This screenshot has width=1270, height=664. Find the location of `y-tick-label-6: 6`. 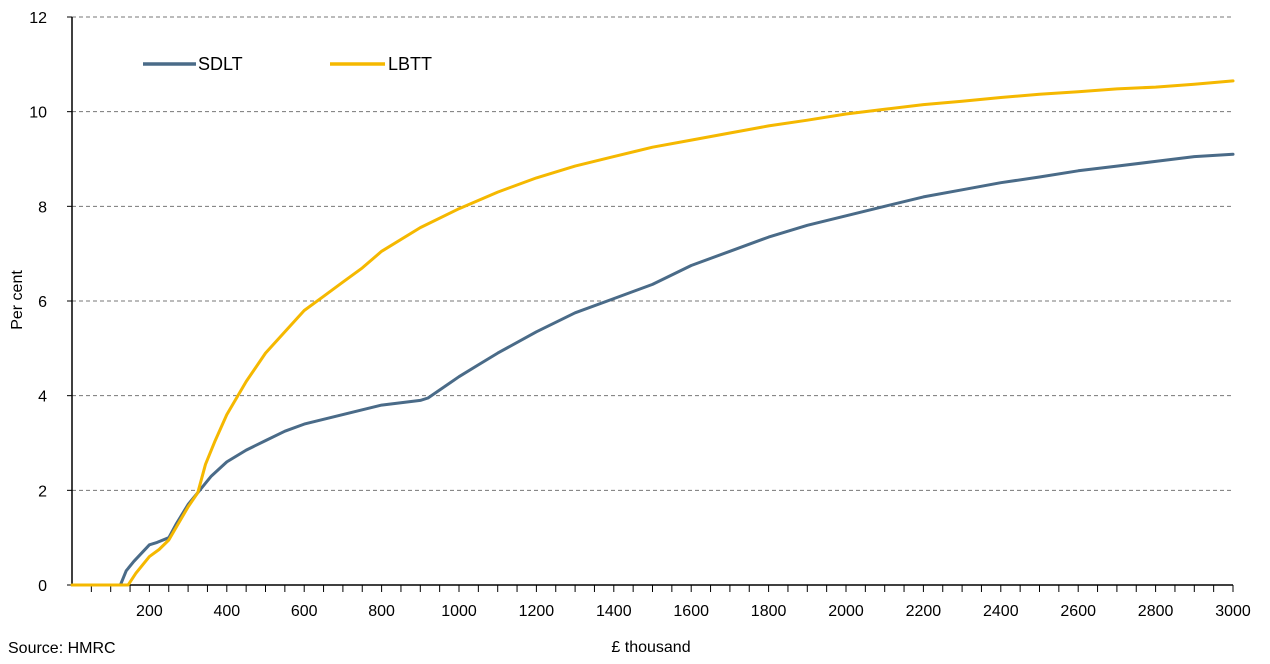

y-tick-label-6: 6 is located at coordinates (42, 302).